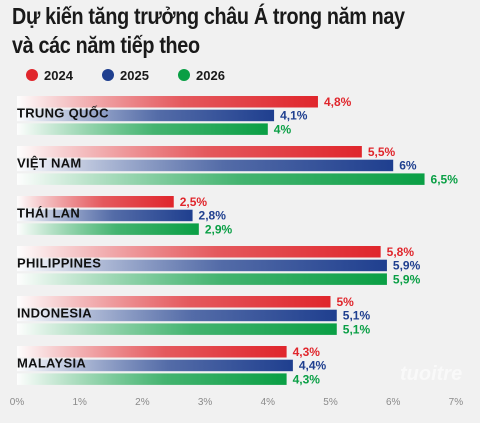  Describe the element at coordinates (401, 252) in the screenshot. I see `data-label-philippines-2024: 5,8%` at that location.